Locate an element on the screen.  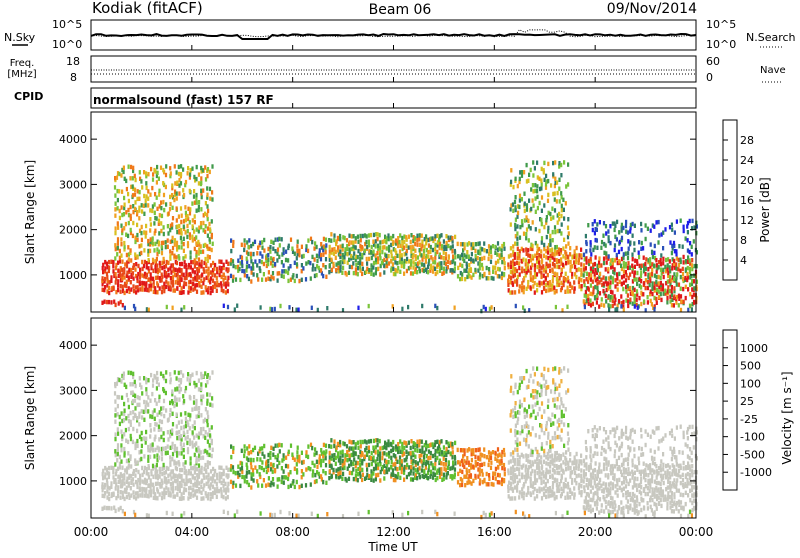
colorbar-tick: 16 is located at coordinates (747, 200).